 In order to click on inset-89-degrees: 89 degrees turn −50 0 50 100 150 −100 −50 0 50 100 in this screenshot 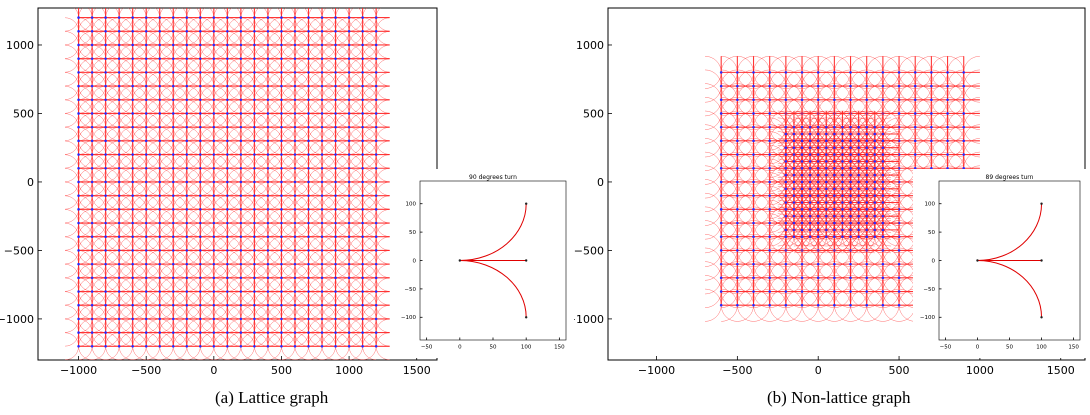, I will do `click(1000, 263)`.